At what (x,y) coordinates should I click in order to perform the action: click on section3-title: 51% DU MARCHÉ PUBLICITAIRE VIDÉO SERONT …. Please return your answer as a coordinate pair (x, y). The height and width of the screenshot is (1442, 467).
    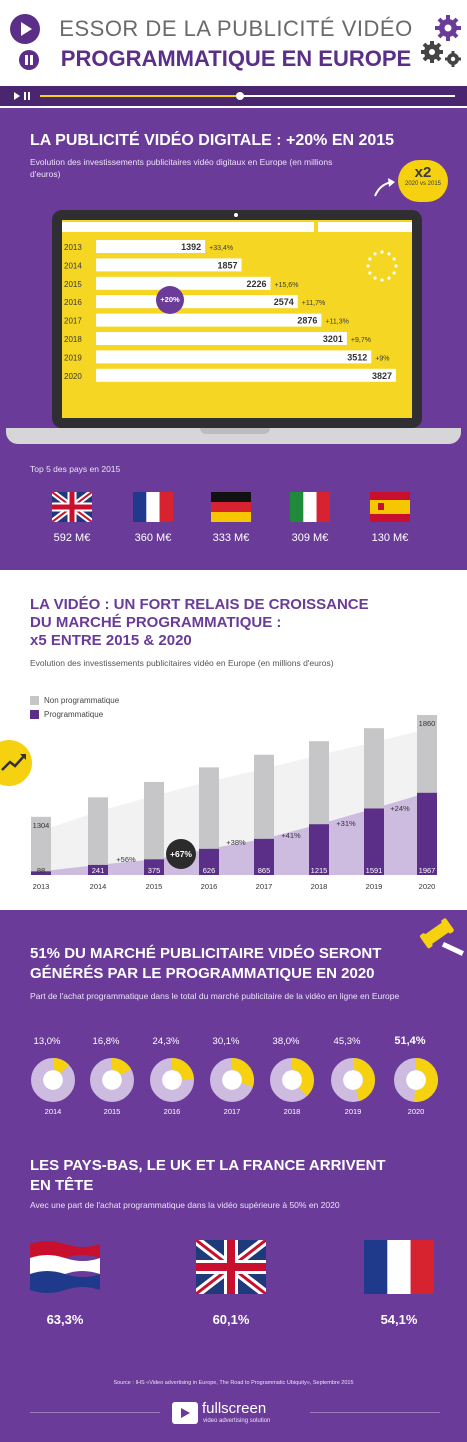
    Looking at the image, I should click on (206, 963).